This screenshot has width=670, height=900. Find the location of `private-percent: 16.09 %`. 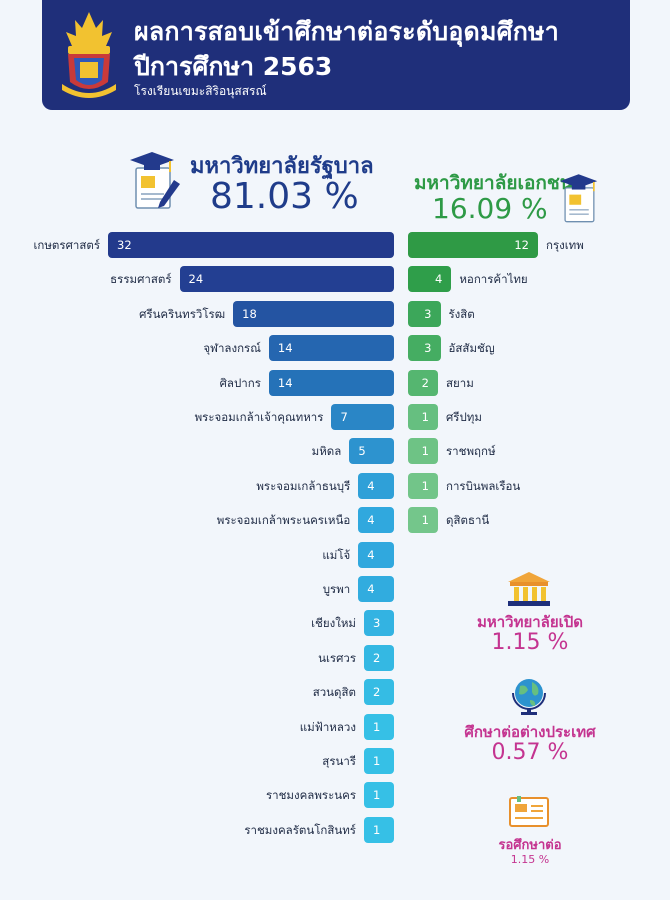

private-percent: 16.09 % is located at coordinates (490, 208).